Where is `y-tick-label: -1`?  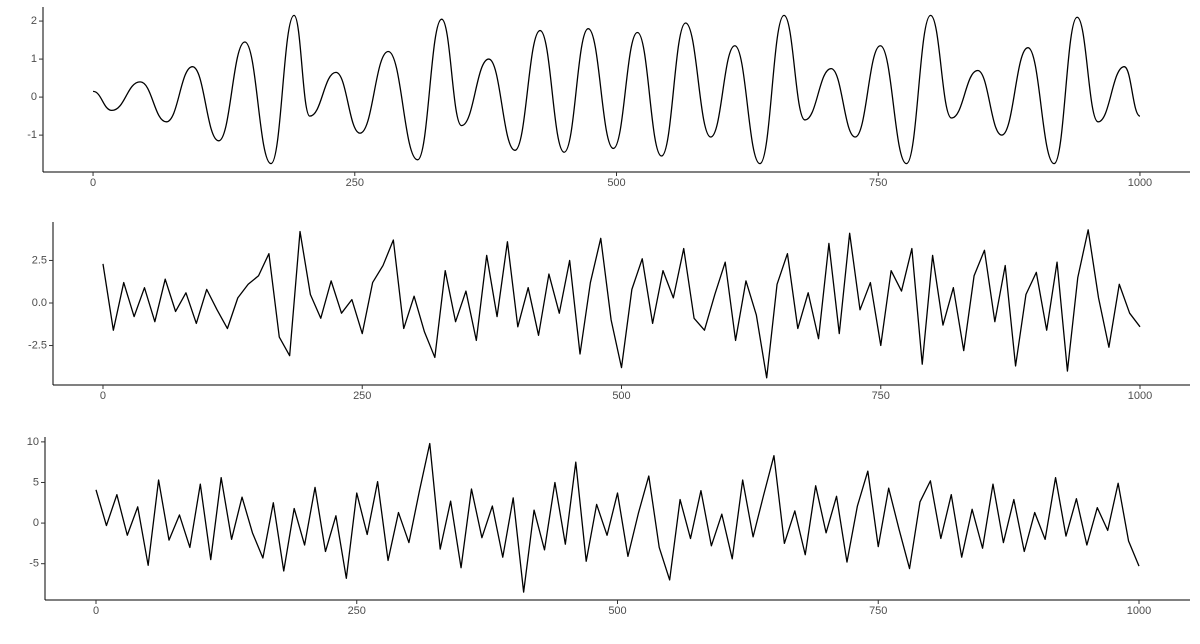 y-tick-label: -1 is located at coordinates (32, 135).